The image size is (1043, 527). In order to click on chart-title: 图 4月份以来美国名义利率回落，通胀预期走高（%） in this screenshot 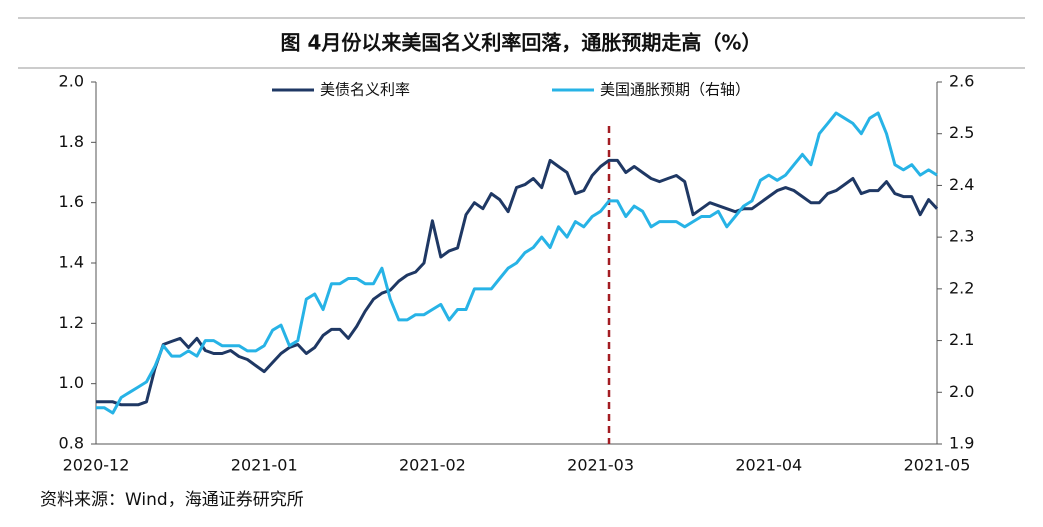, I will do `click(521, 43)`.